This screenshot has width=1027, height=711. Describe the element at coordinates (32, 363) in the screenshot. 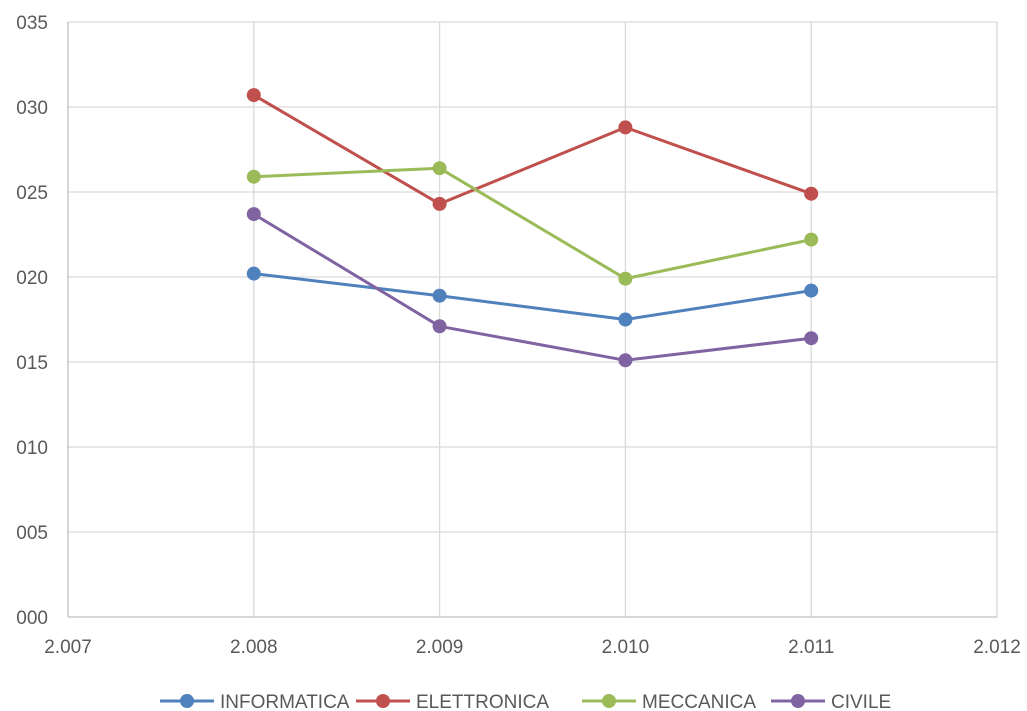

I see `y-tick-label: 015` at that location.